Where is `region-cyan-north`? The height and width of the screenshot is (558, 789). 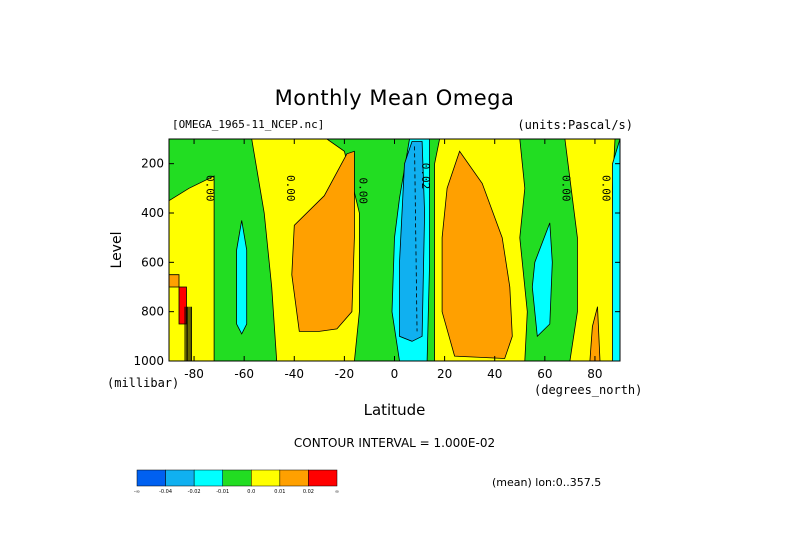 region-cyan-north is located at coordinates (542, 280).